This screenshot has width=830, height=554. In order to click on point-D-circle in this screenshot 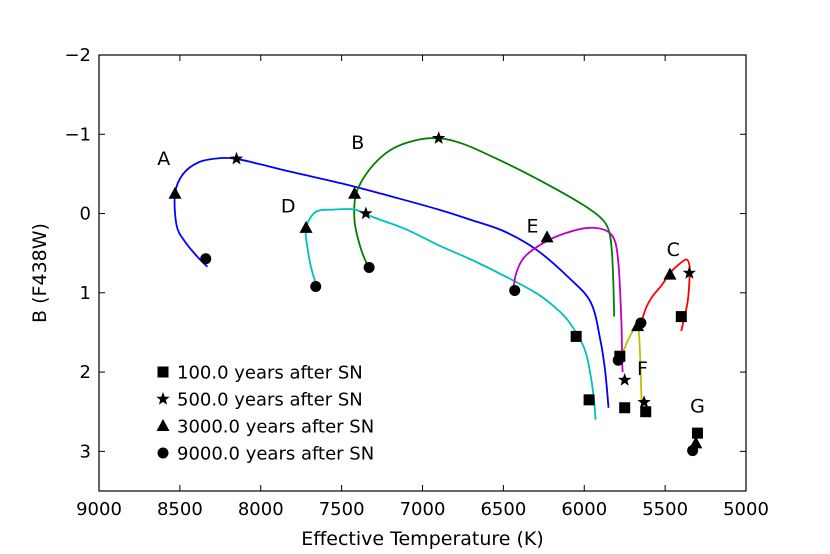, I will do `click(316, 286)`.